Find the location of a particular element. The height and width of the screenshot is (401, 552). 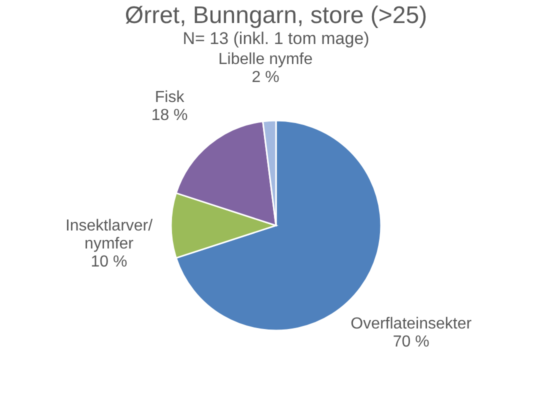

slice-label: Libelle nymfe is located at coordinates (265, 59).